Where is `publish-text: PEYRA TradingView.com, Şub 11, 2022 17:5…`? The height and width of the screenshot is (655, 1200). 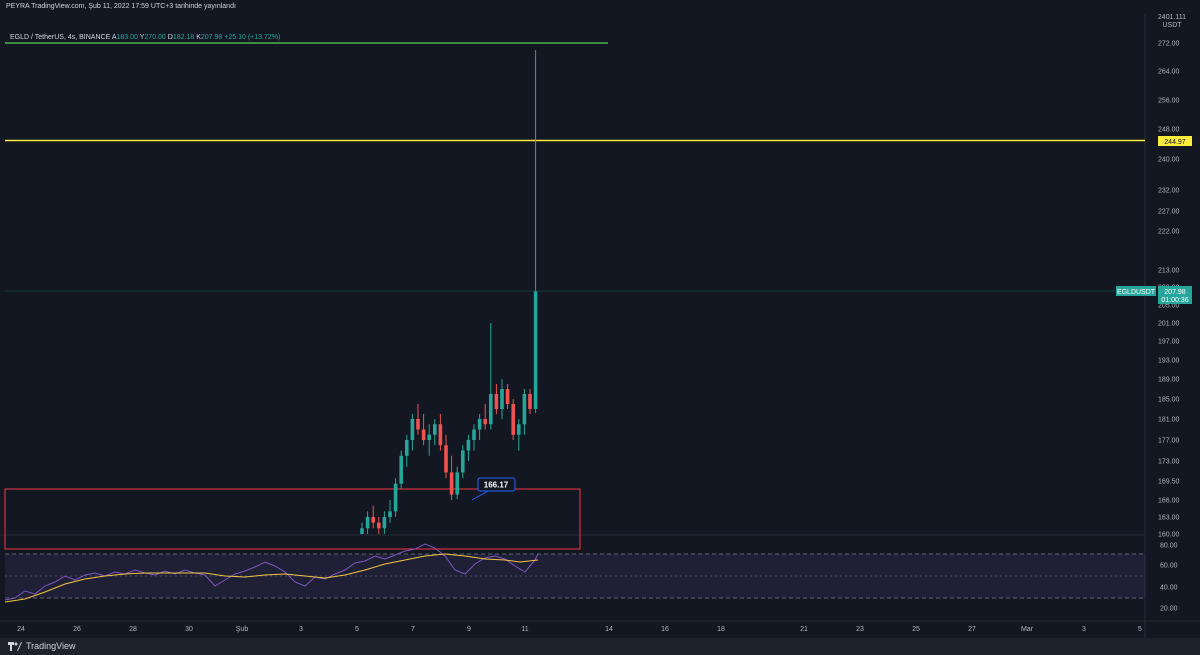 publish-text: PEYRA TradingView.com, Şub 11, 2022 17:5… is located at coordinates (121, 6).